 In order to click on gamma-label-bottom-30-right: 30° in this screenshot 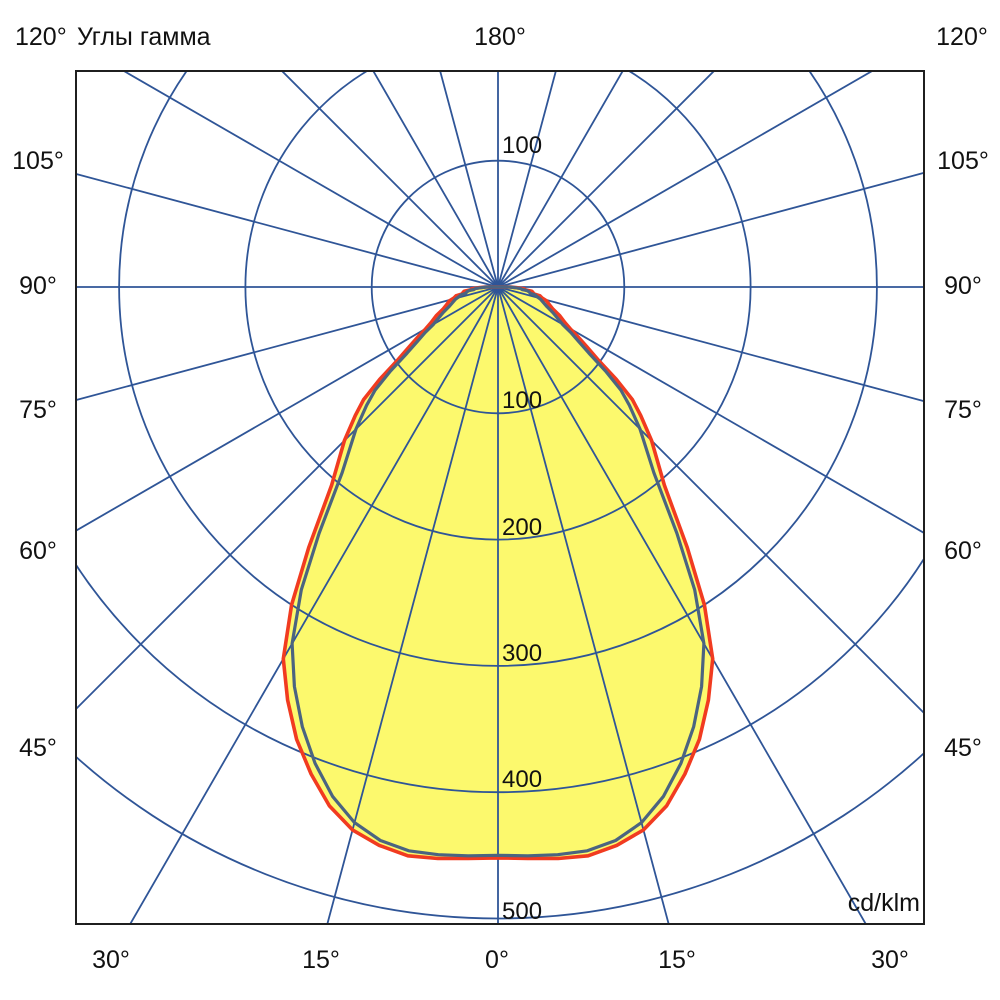, I will do `click(890, 960)`.